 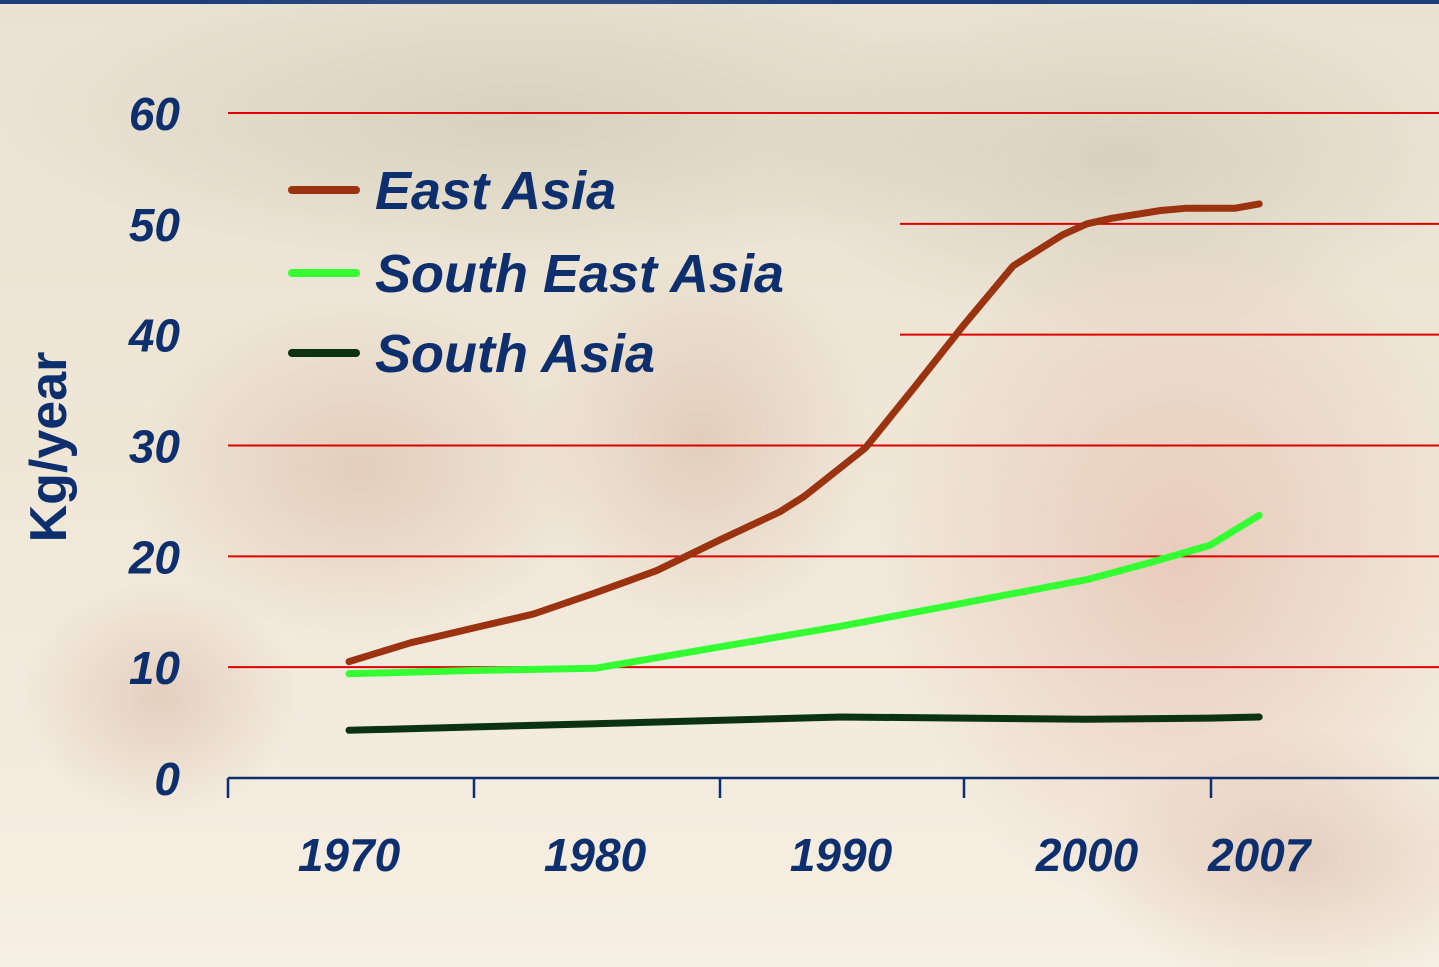 What do you see at coordinates (155, 114) in the screenshot?
I see `y-tick-label: 60` at bounding box center [155, 114].